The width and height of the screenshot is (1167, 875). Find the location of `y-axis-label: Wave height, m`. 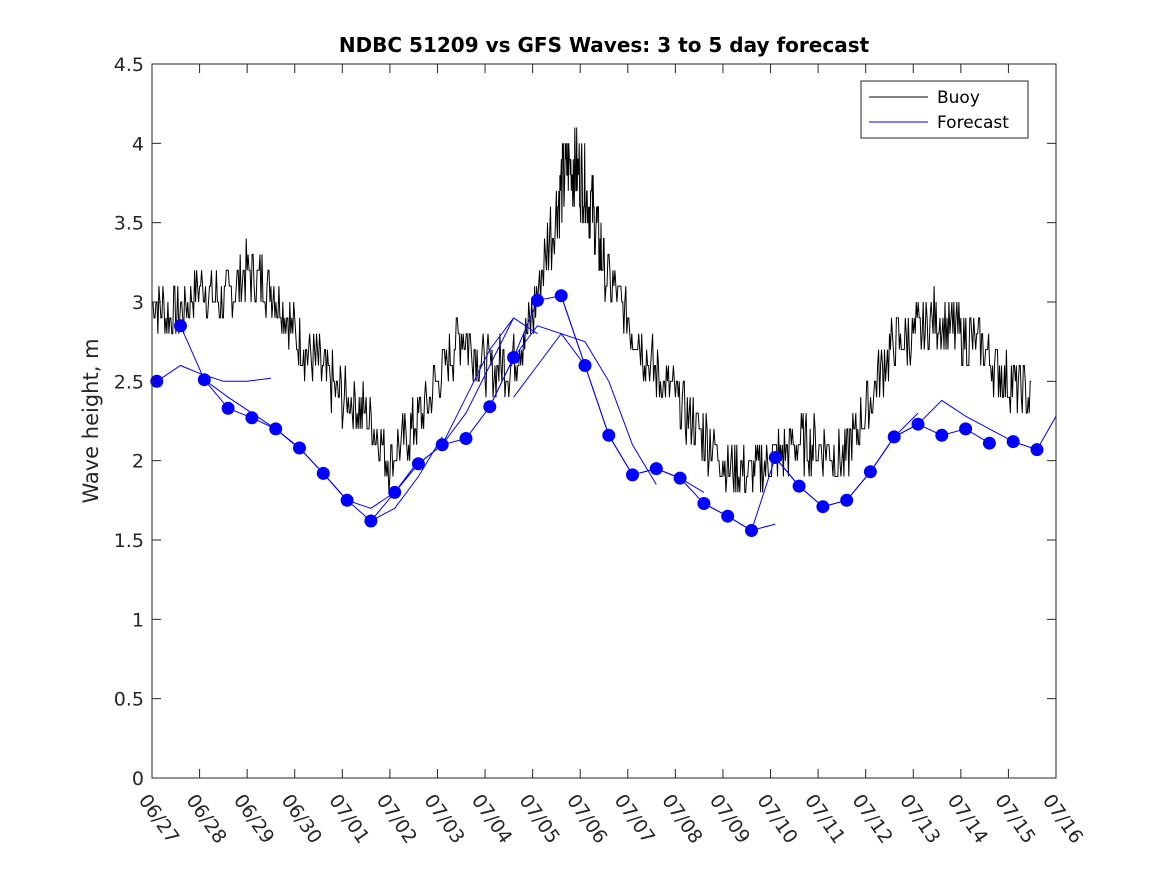

y-axis-label: Wave height, m is located at coordinates (91, 420).